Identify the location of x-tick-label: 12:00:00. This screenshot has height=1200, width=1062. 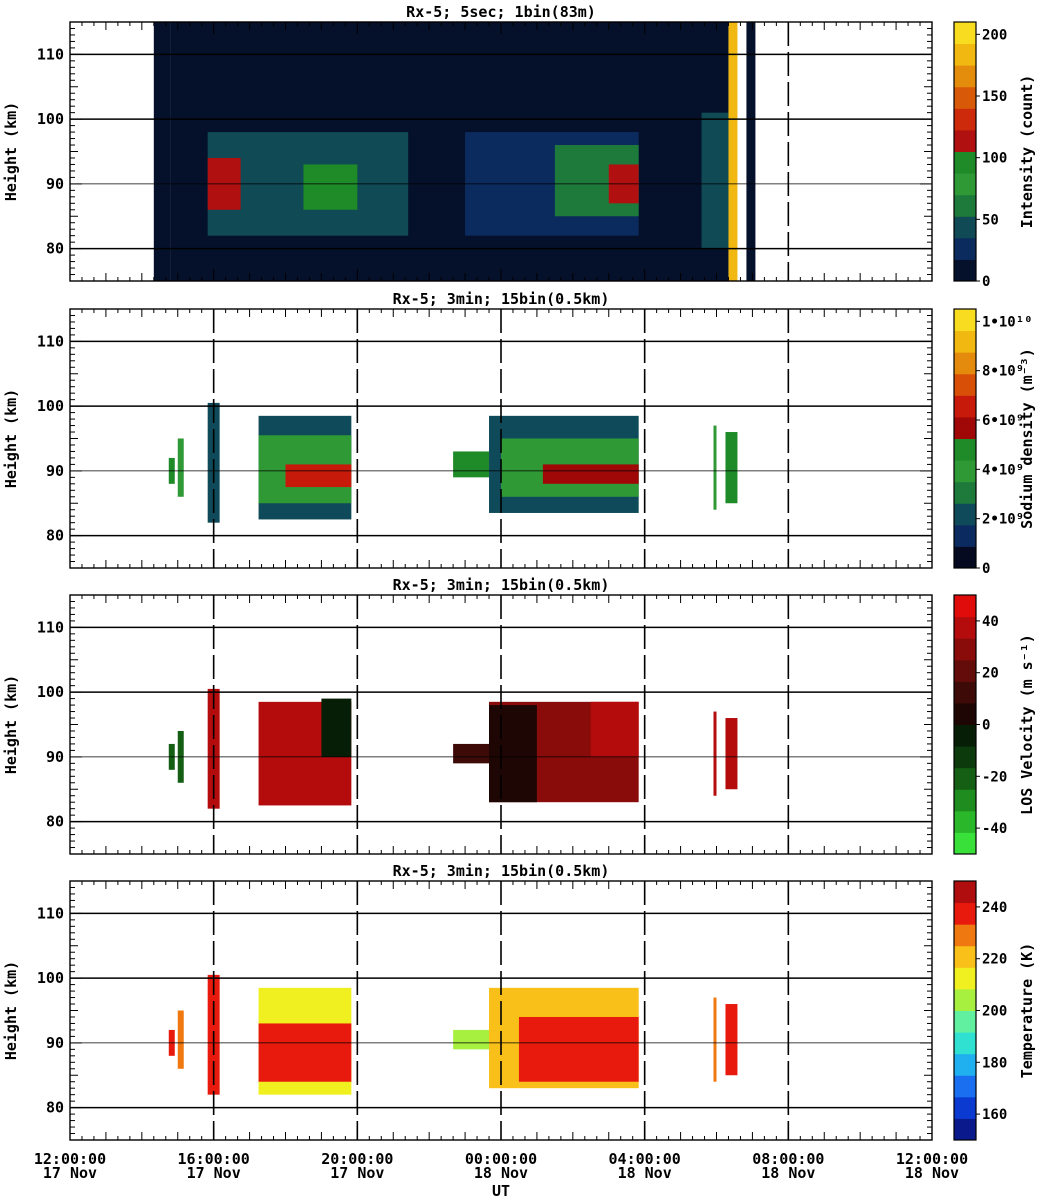
(932, 1159).